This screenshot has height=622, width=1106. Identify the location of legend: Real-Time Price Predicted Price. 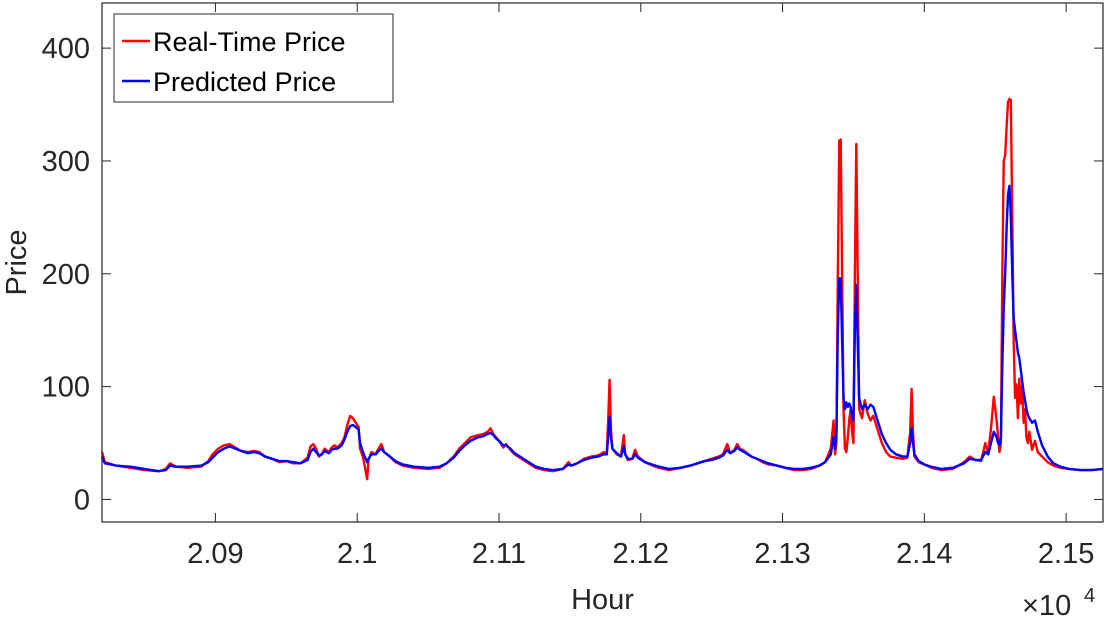
(253, 58).